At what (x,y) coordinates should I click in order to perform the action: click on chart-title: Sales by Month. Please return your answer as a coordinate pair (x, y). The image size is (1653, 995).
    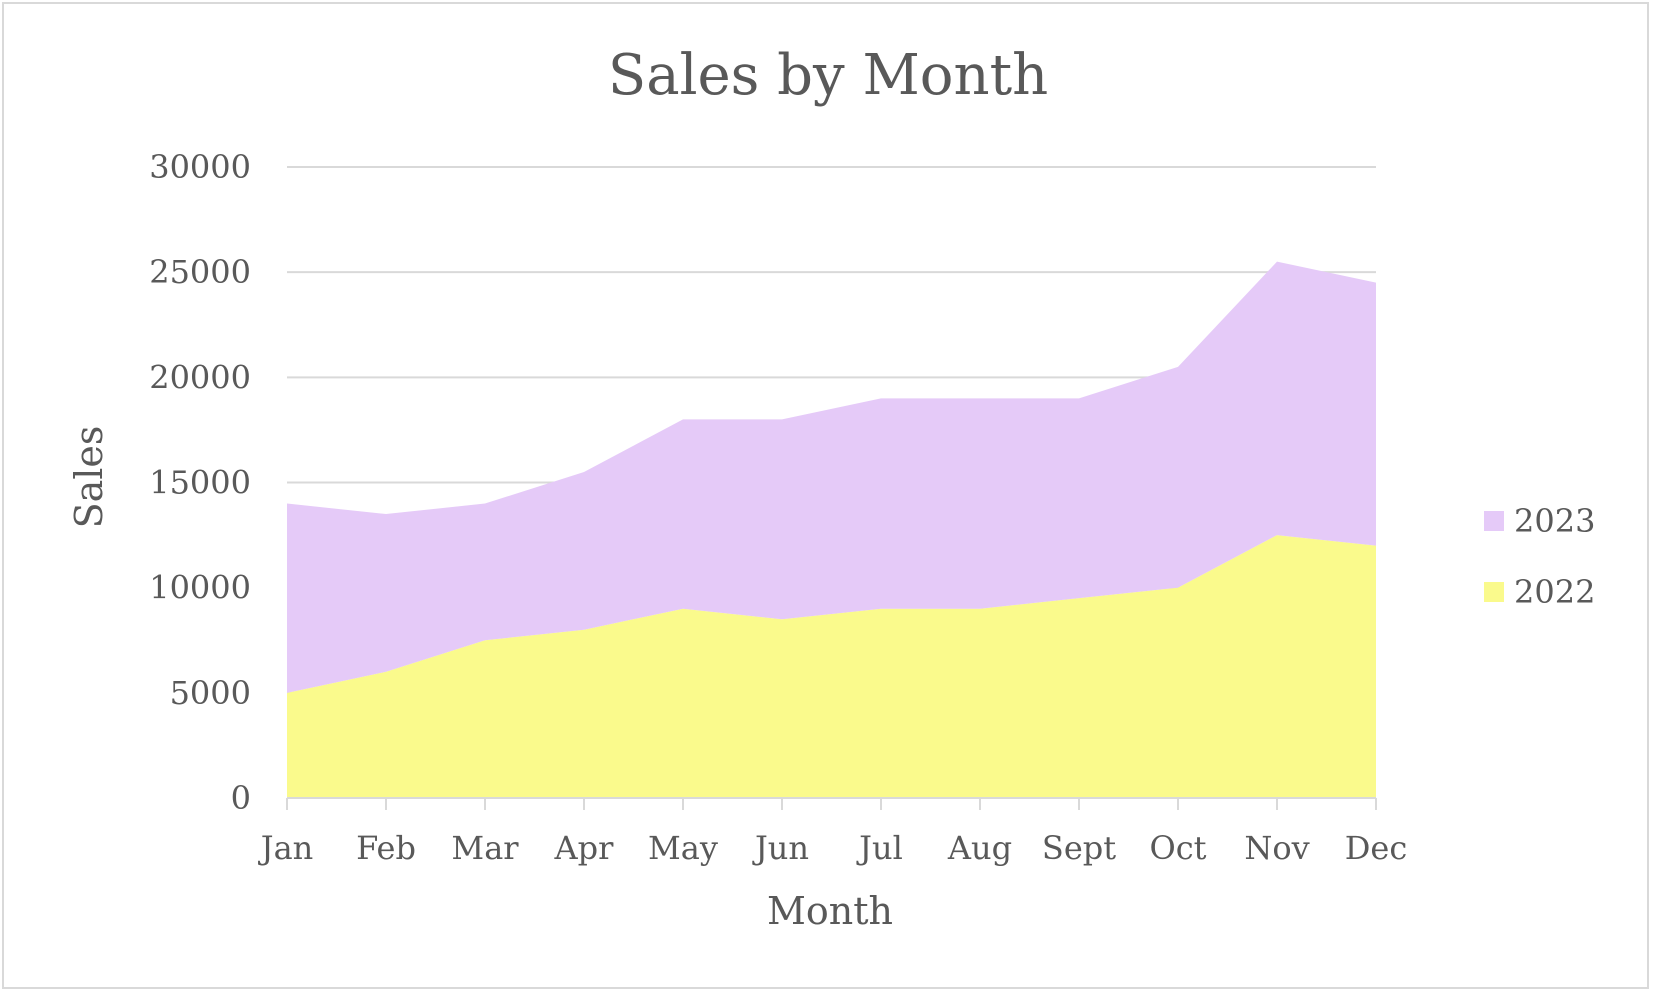
    Looking at the image, I should click on (828, 75).